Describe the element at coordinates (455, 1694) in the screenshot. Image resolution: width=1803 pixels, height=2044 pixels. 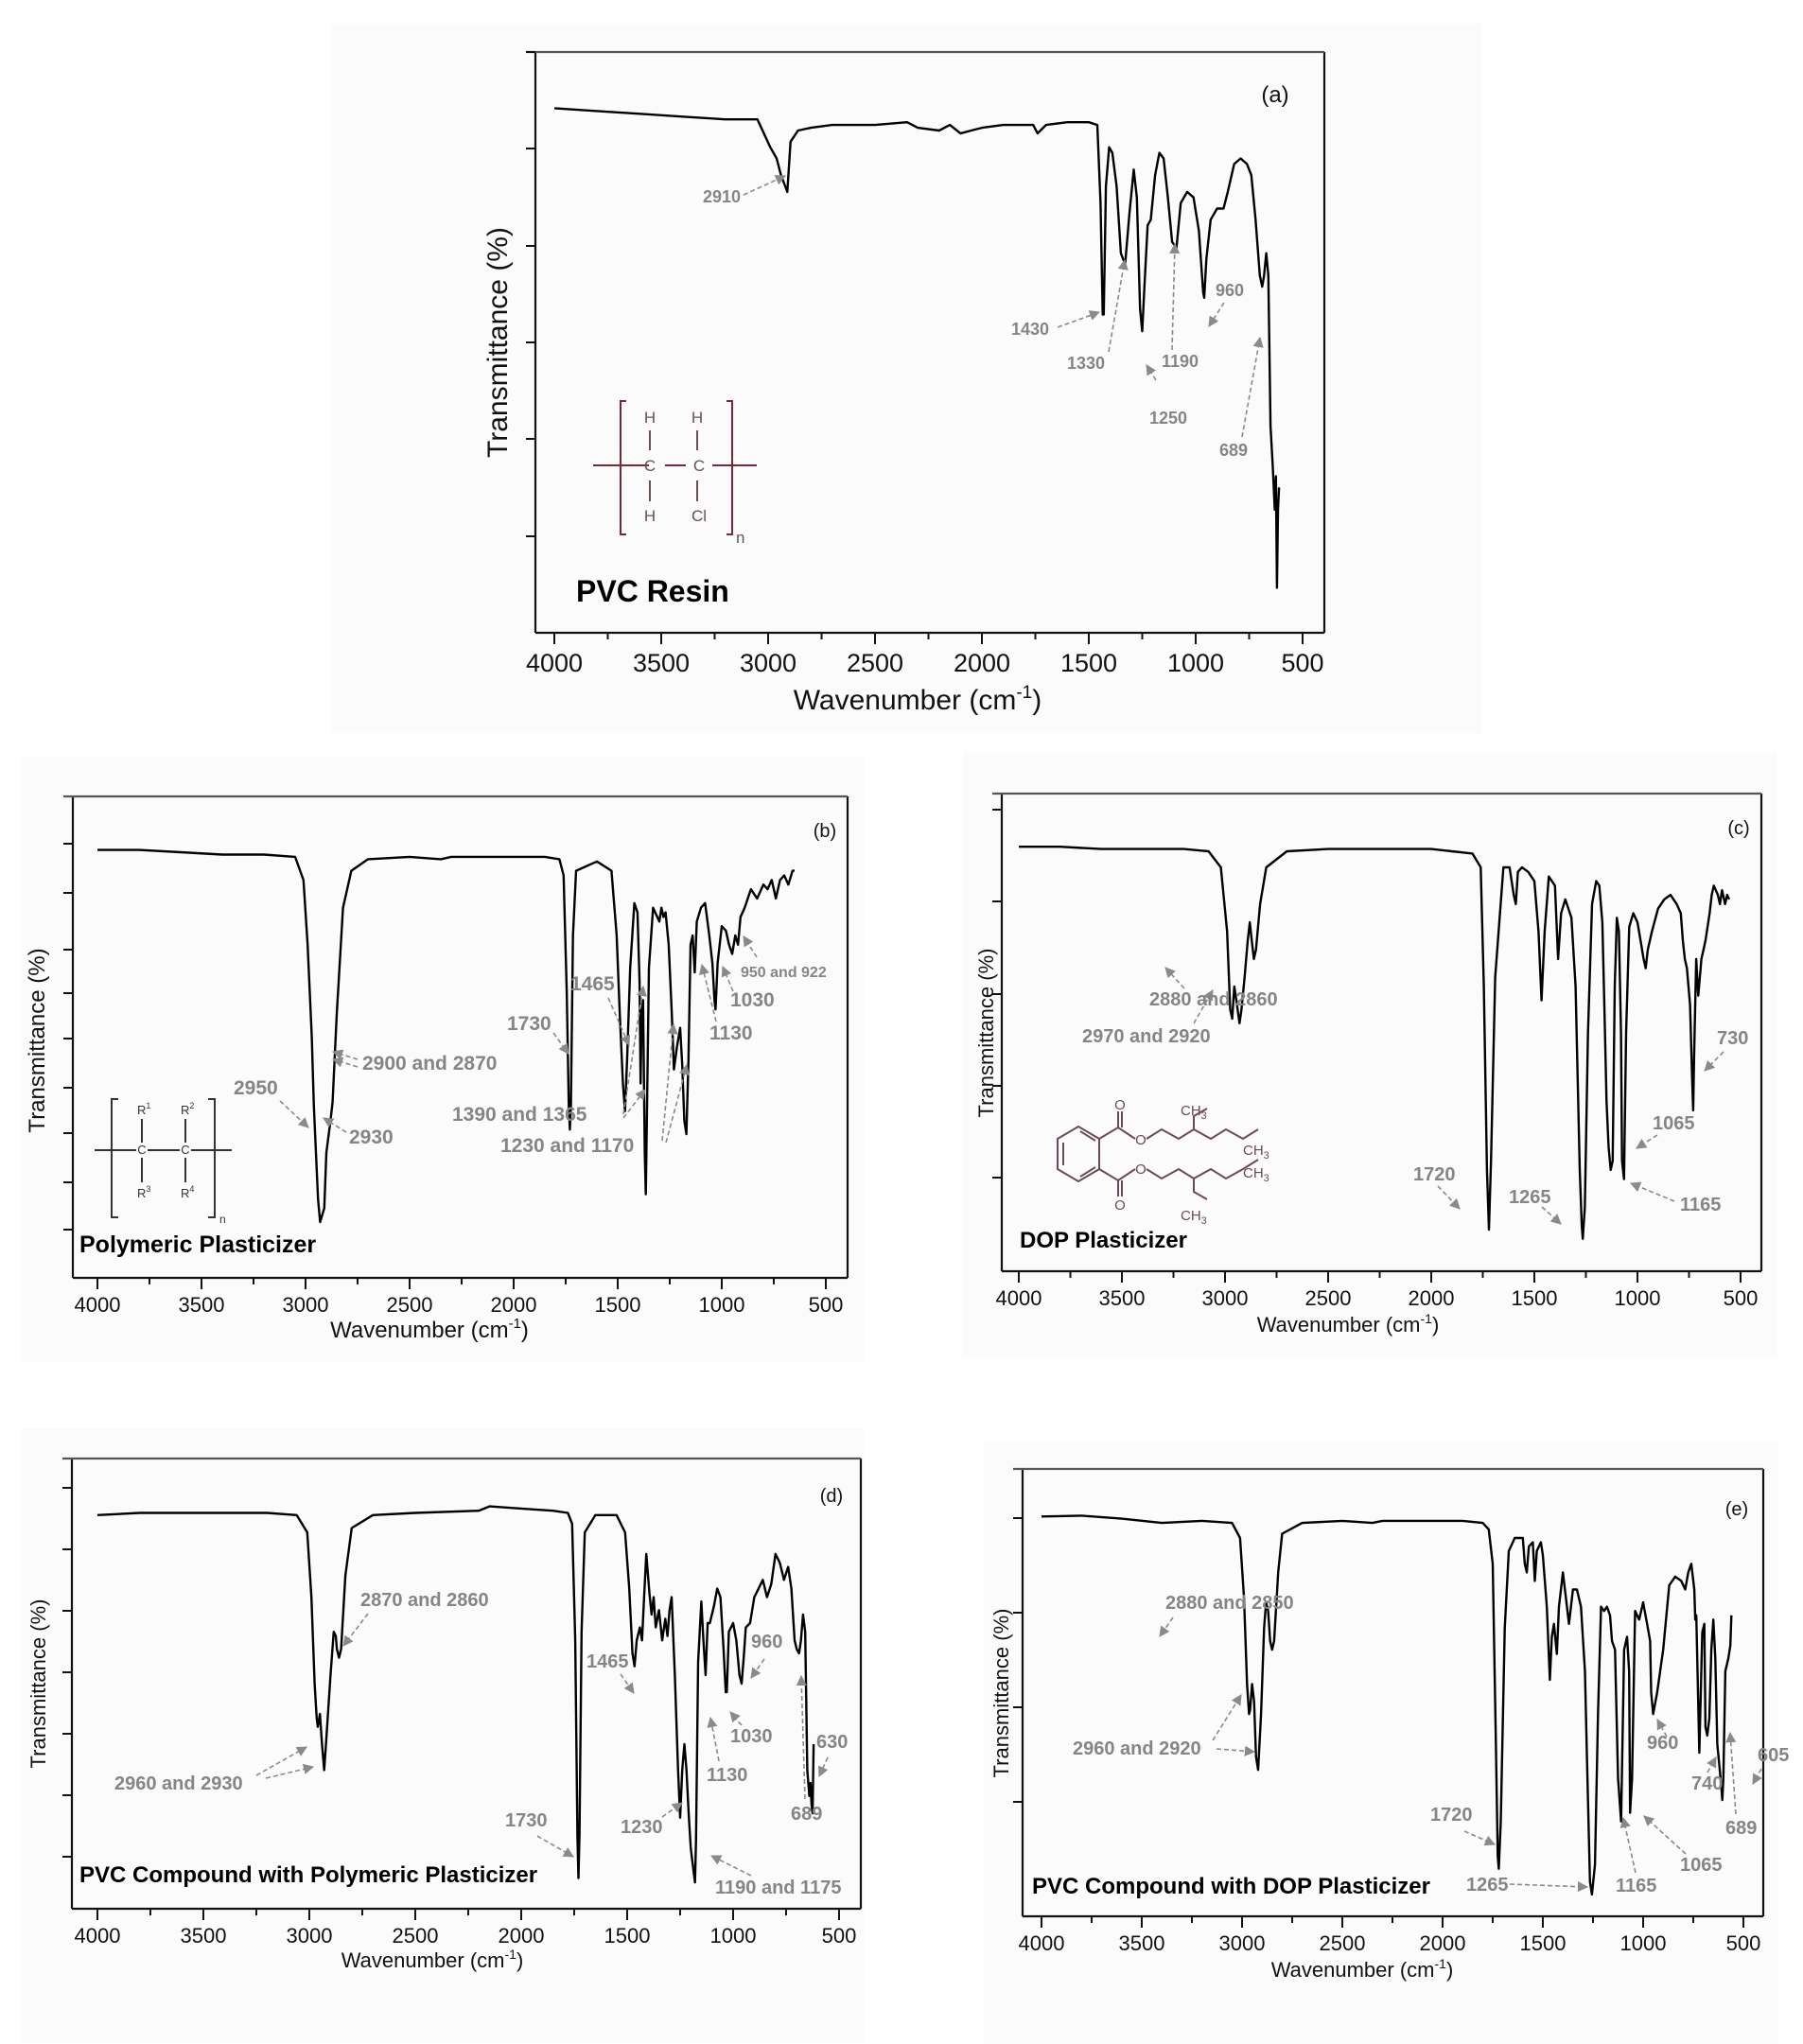
I see `spectrum-pvc-polymeric` at that location.